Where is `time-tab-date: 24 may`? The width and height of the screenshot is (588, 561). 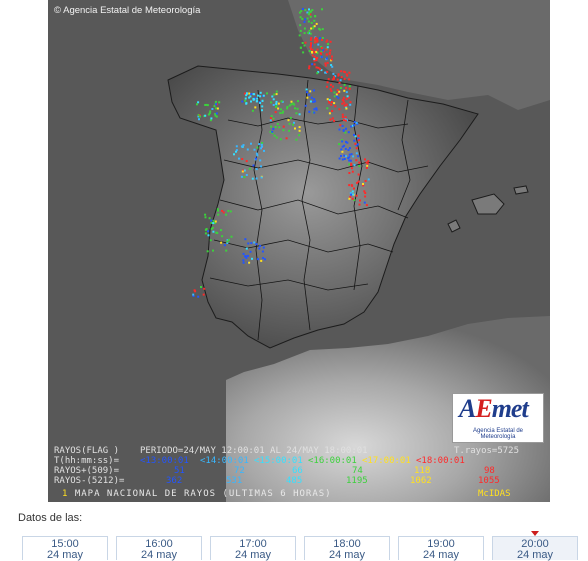 time-tab-date: 24 may is located at coordinates (347, 555).